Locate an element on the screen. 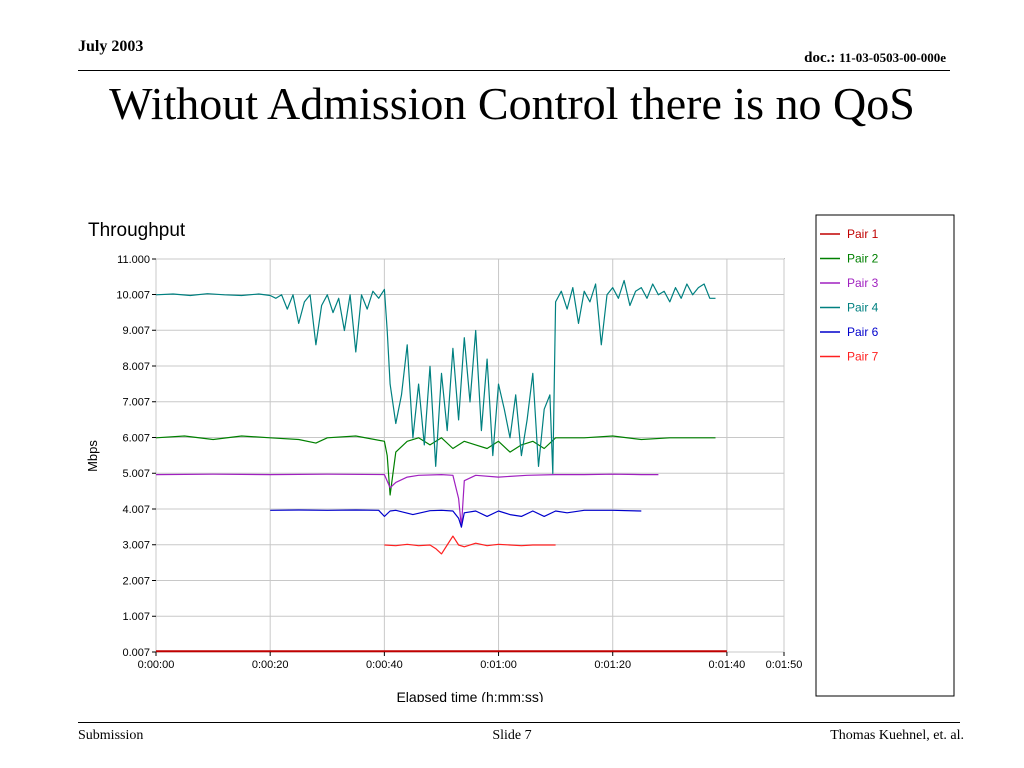  y-tick-label: 3.007 is located at coordinates (136, 546).